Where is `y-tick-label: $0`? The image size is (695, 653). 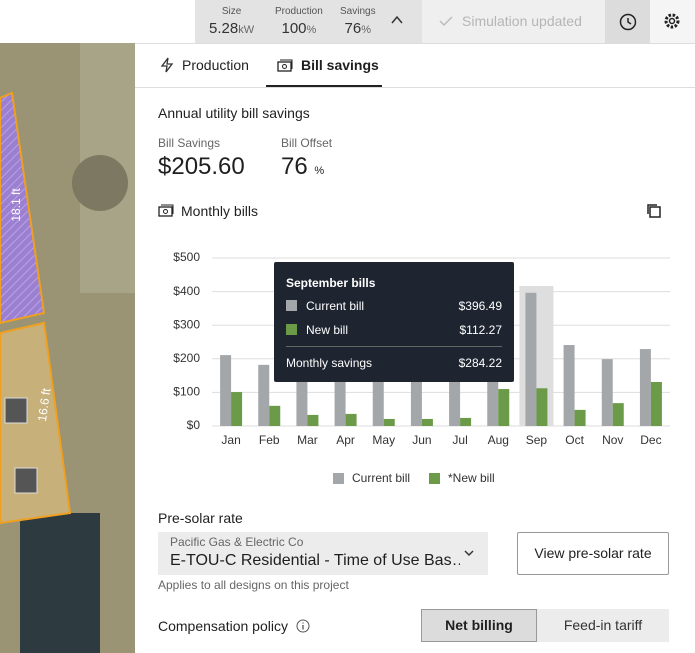 y-tick-label: $0 is located at coordinates (194, 425).